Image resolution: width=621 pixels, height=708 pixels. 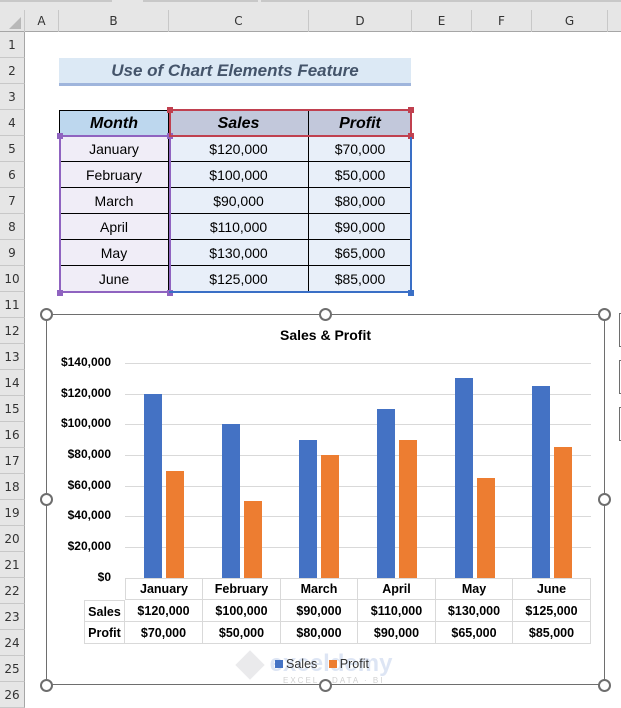 What do you see at coordinates (12, 461) in the screenshot?
I see `row-header-17: 17` at bounding box center [12, 461].